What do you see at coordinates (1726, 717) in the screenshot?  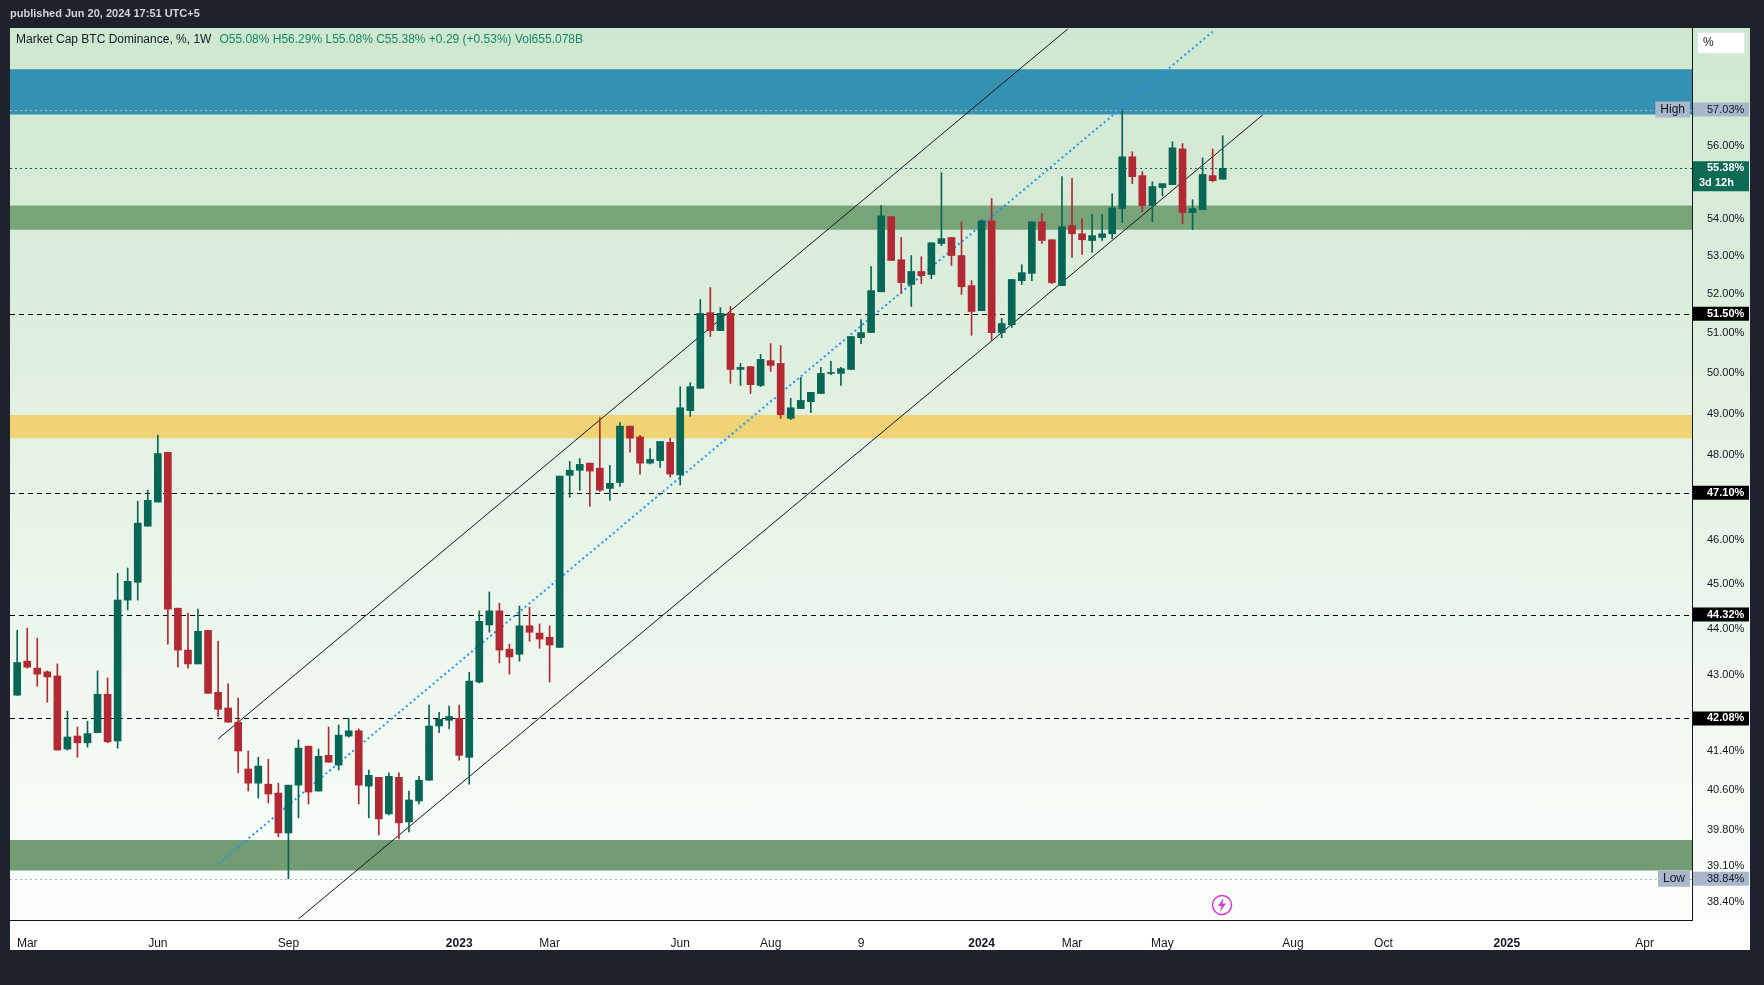 I see `y-tick-label: 42.08%` at bounding box center [1726, 717].